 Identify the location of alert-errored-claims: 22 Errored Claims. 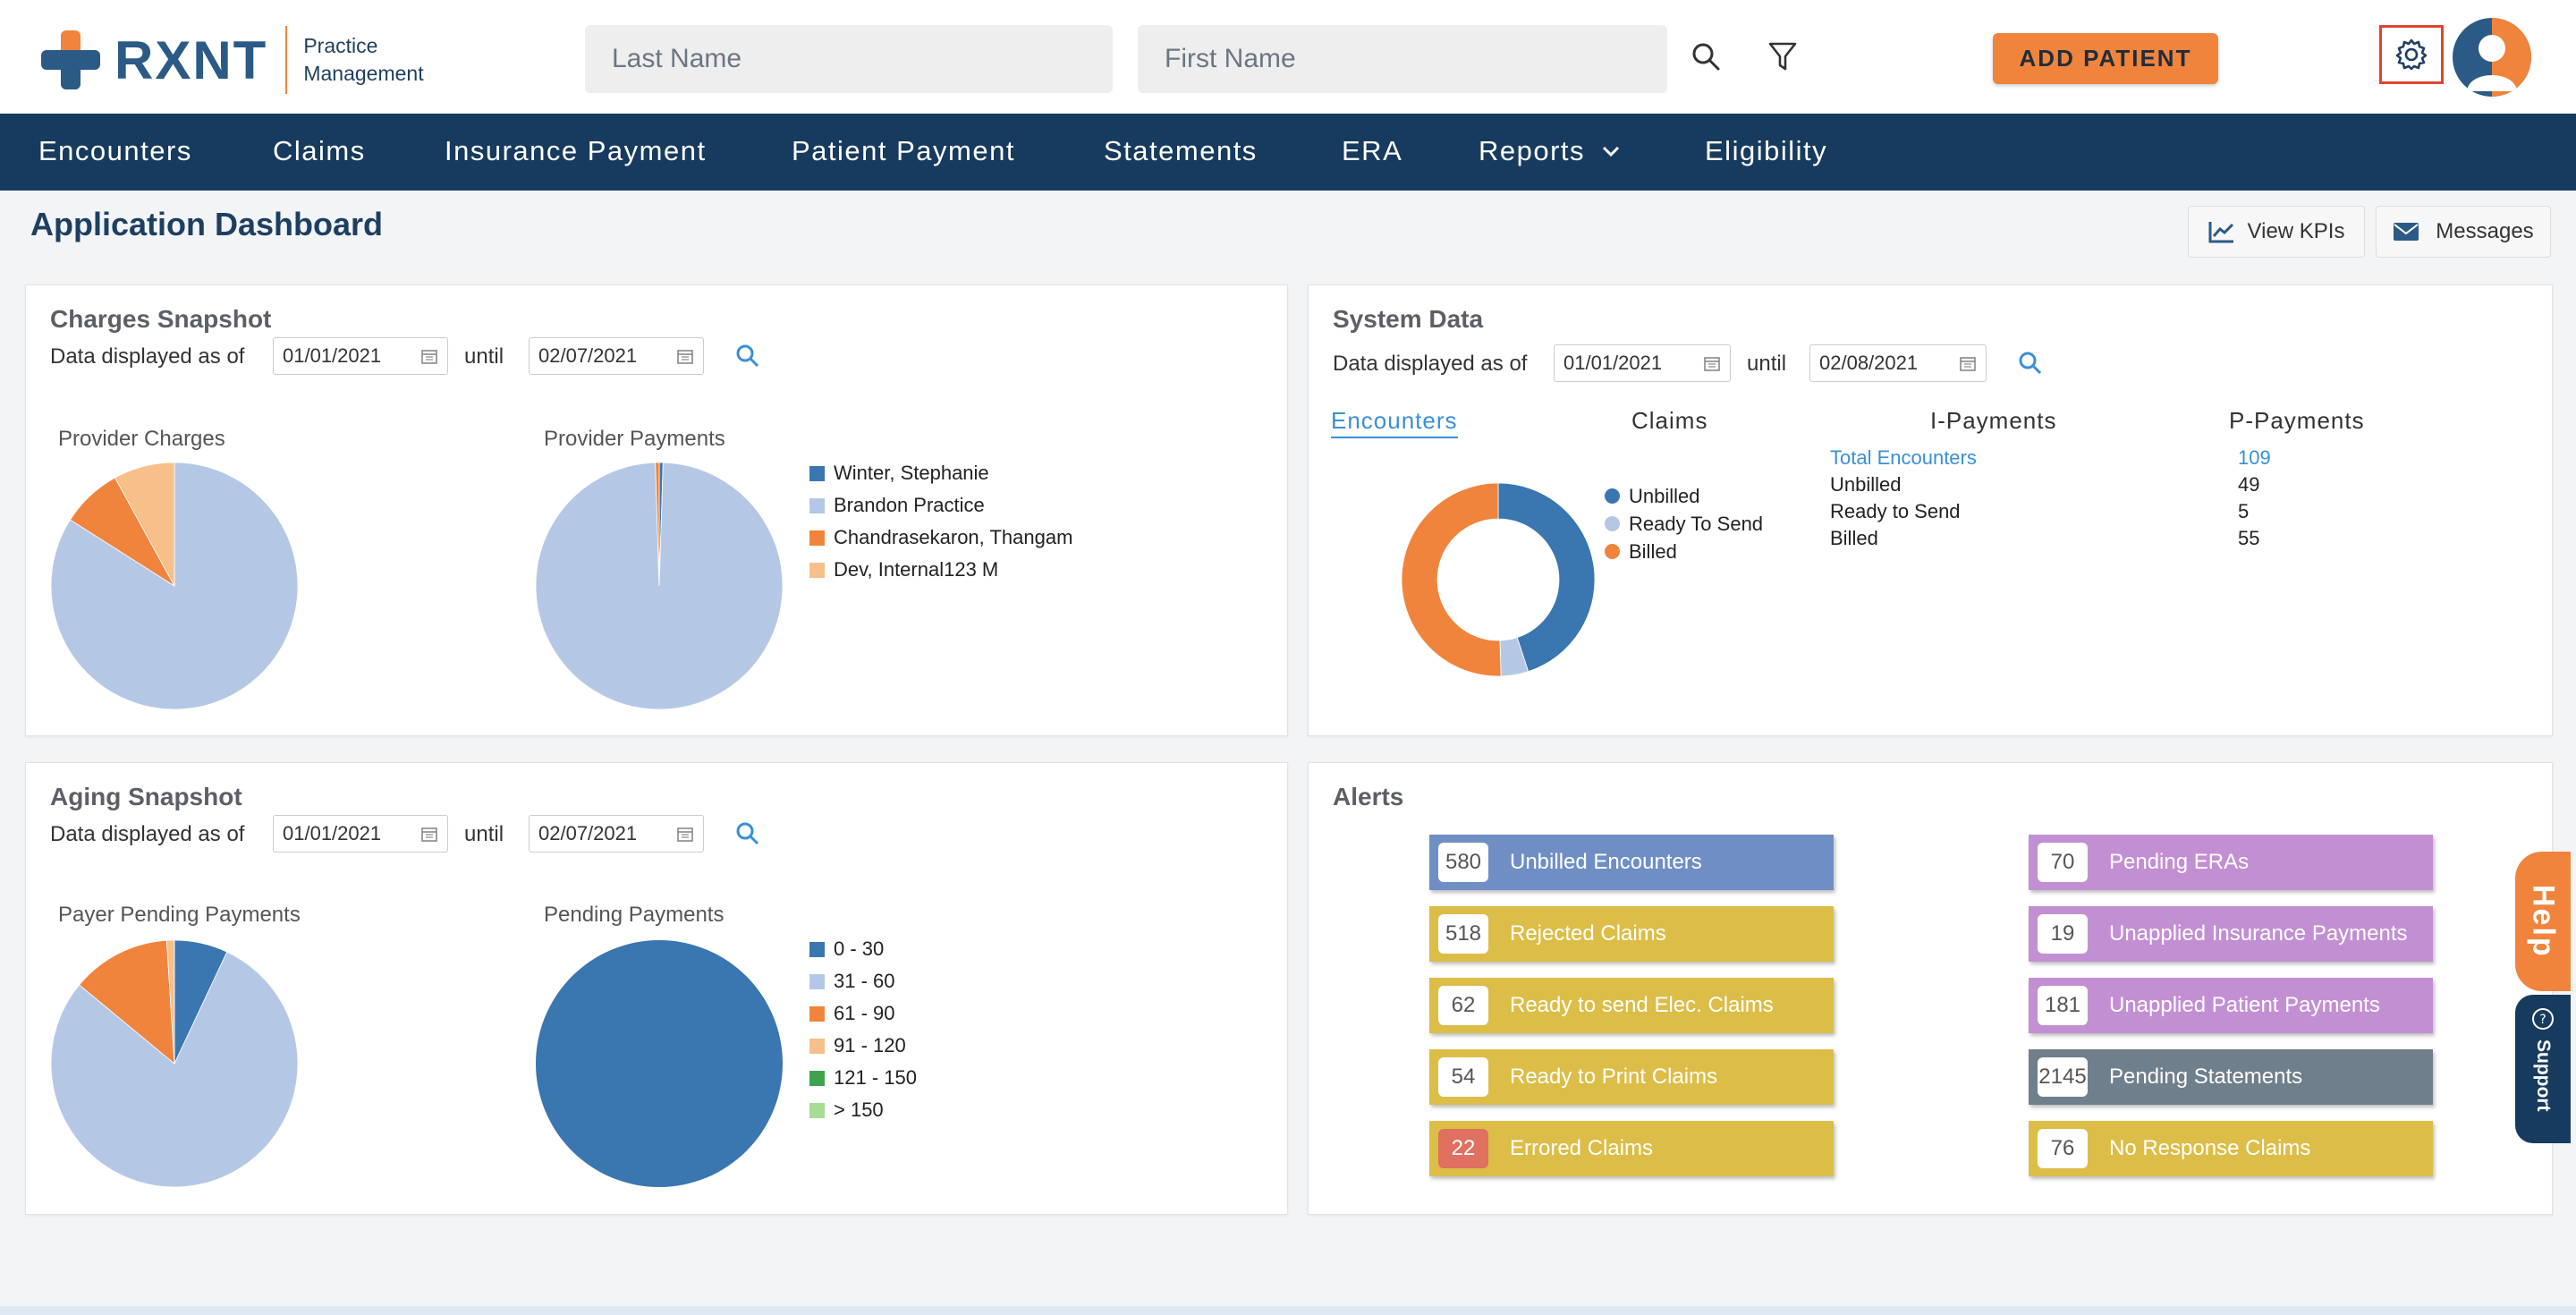
(1631, 1148).